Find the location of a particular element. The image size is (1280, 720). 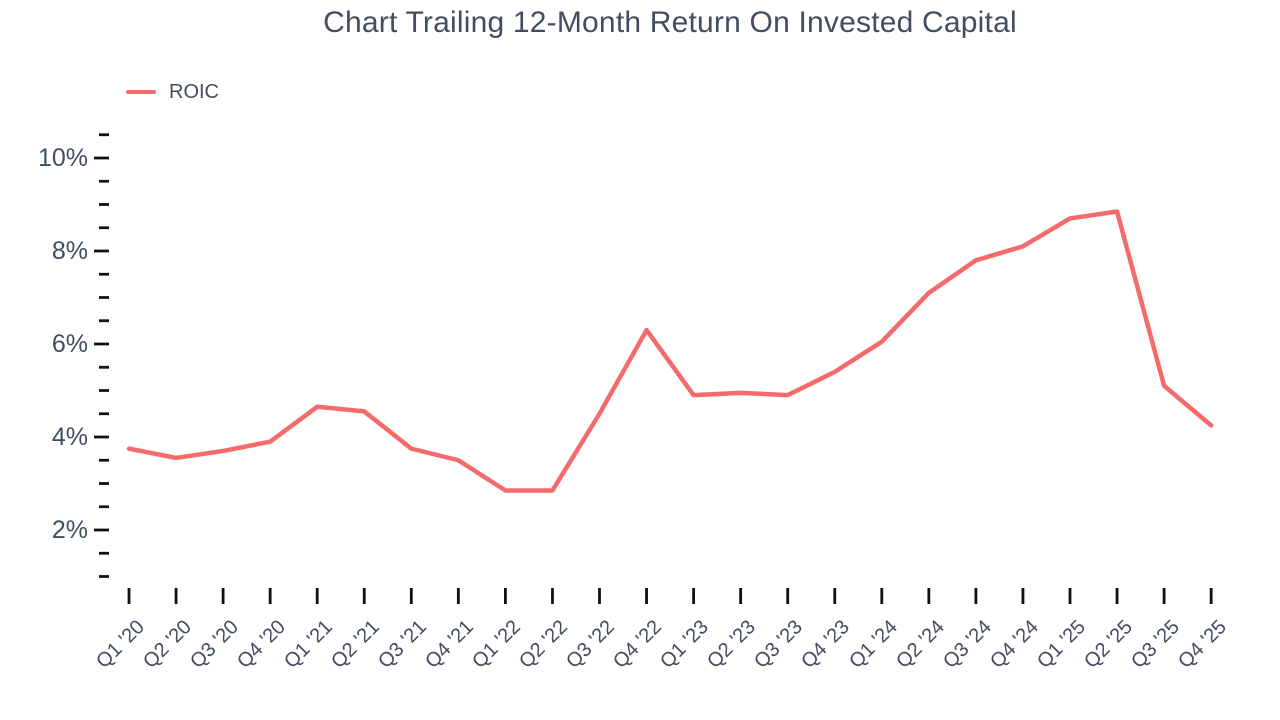

y-axis-label: 4% is located at coordinates (69, 437).